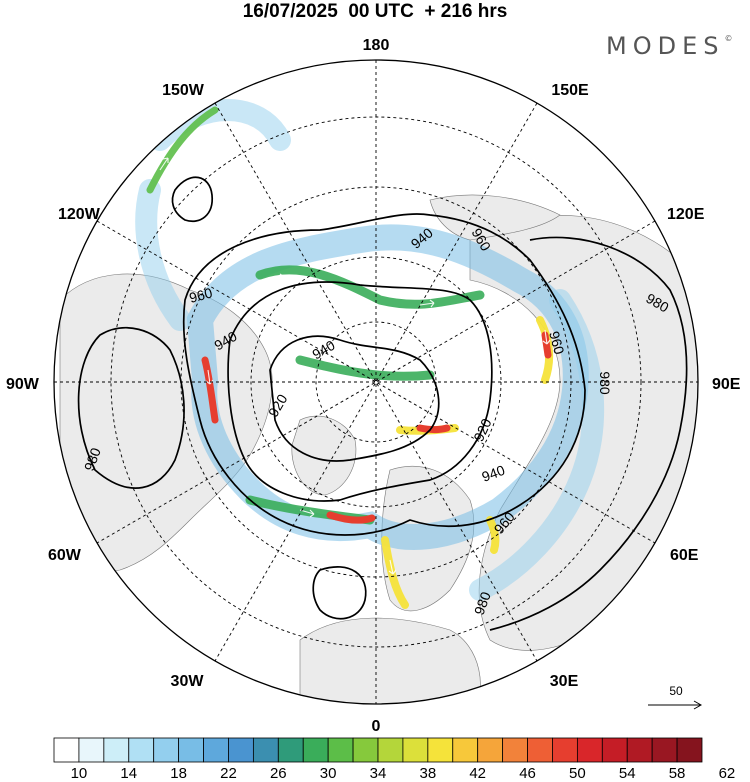 The height and width of the screenshot is (782, 750). I want to click on colorbar-tick-label: 14, so click(128, 773).